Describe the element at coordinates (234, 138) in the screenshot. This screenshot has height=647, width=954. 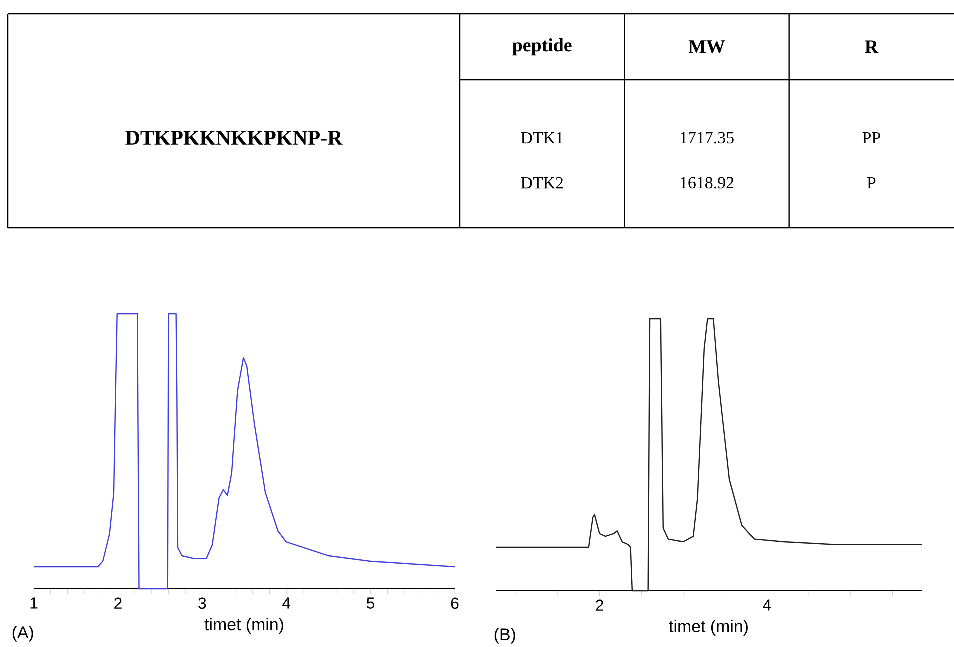
I see `text: DTKPKKNKKPKNP-R` at that location.